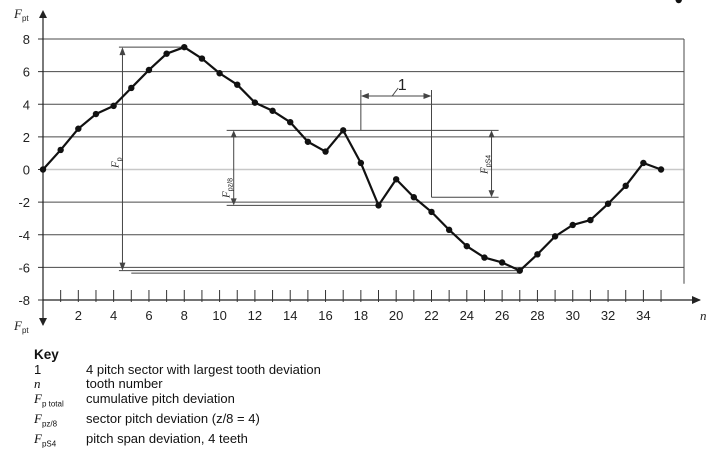 This screenshot has height=462, width=720. What do you see at coordinates (124, 384) in the screenshot?
I see `key-description: tooth number` at bounding box center [124, 384].